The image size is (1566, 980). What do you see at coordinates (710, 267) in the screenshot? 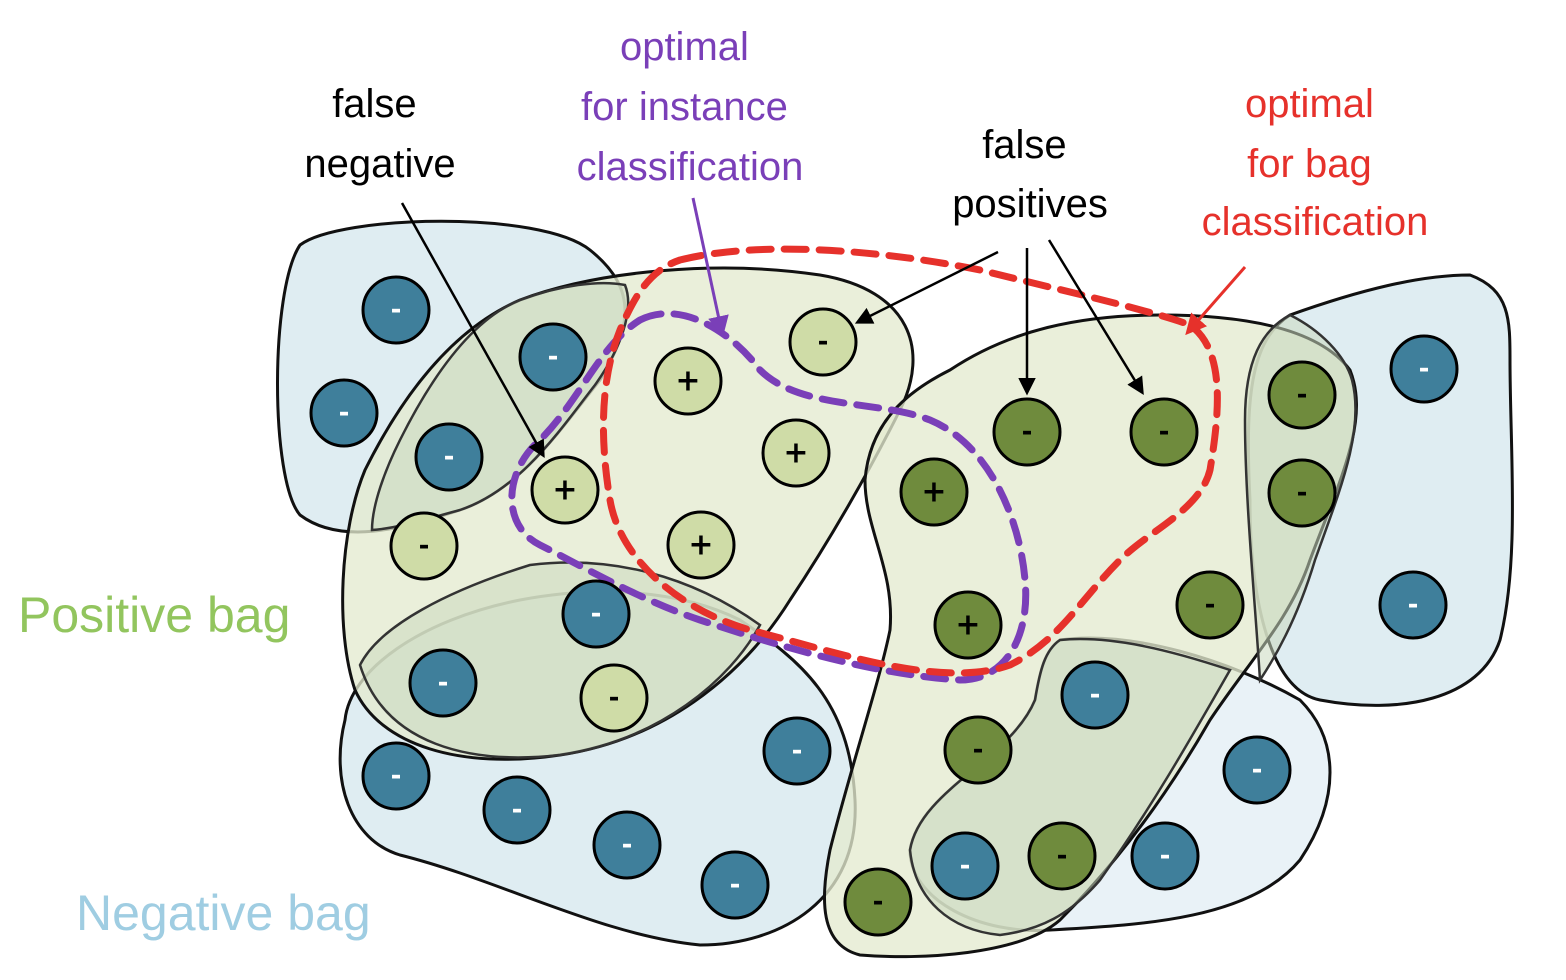
I see `optimal-instance-arrow` at bounding box center [710, 267].